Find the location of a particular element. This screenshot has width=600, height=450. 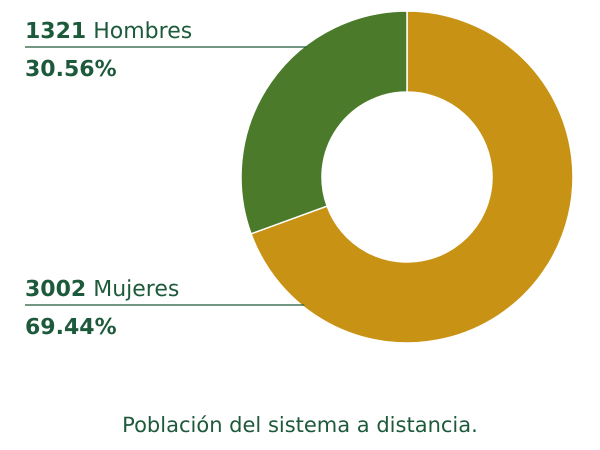

data-label: 30.56% is located at coordinates (71, 69).